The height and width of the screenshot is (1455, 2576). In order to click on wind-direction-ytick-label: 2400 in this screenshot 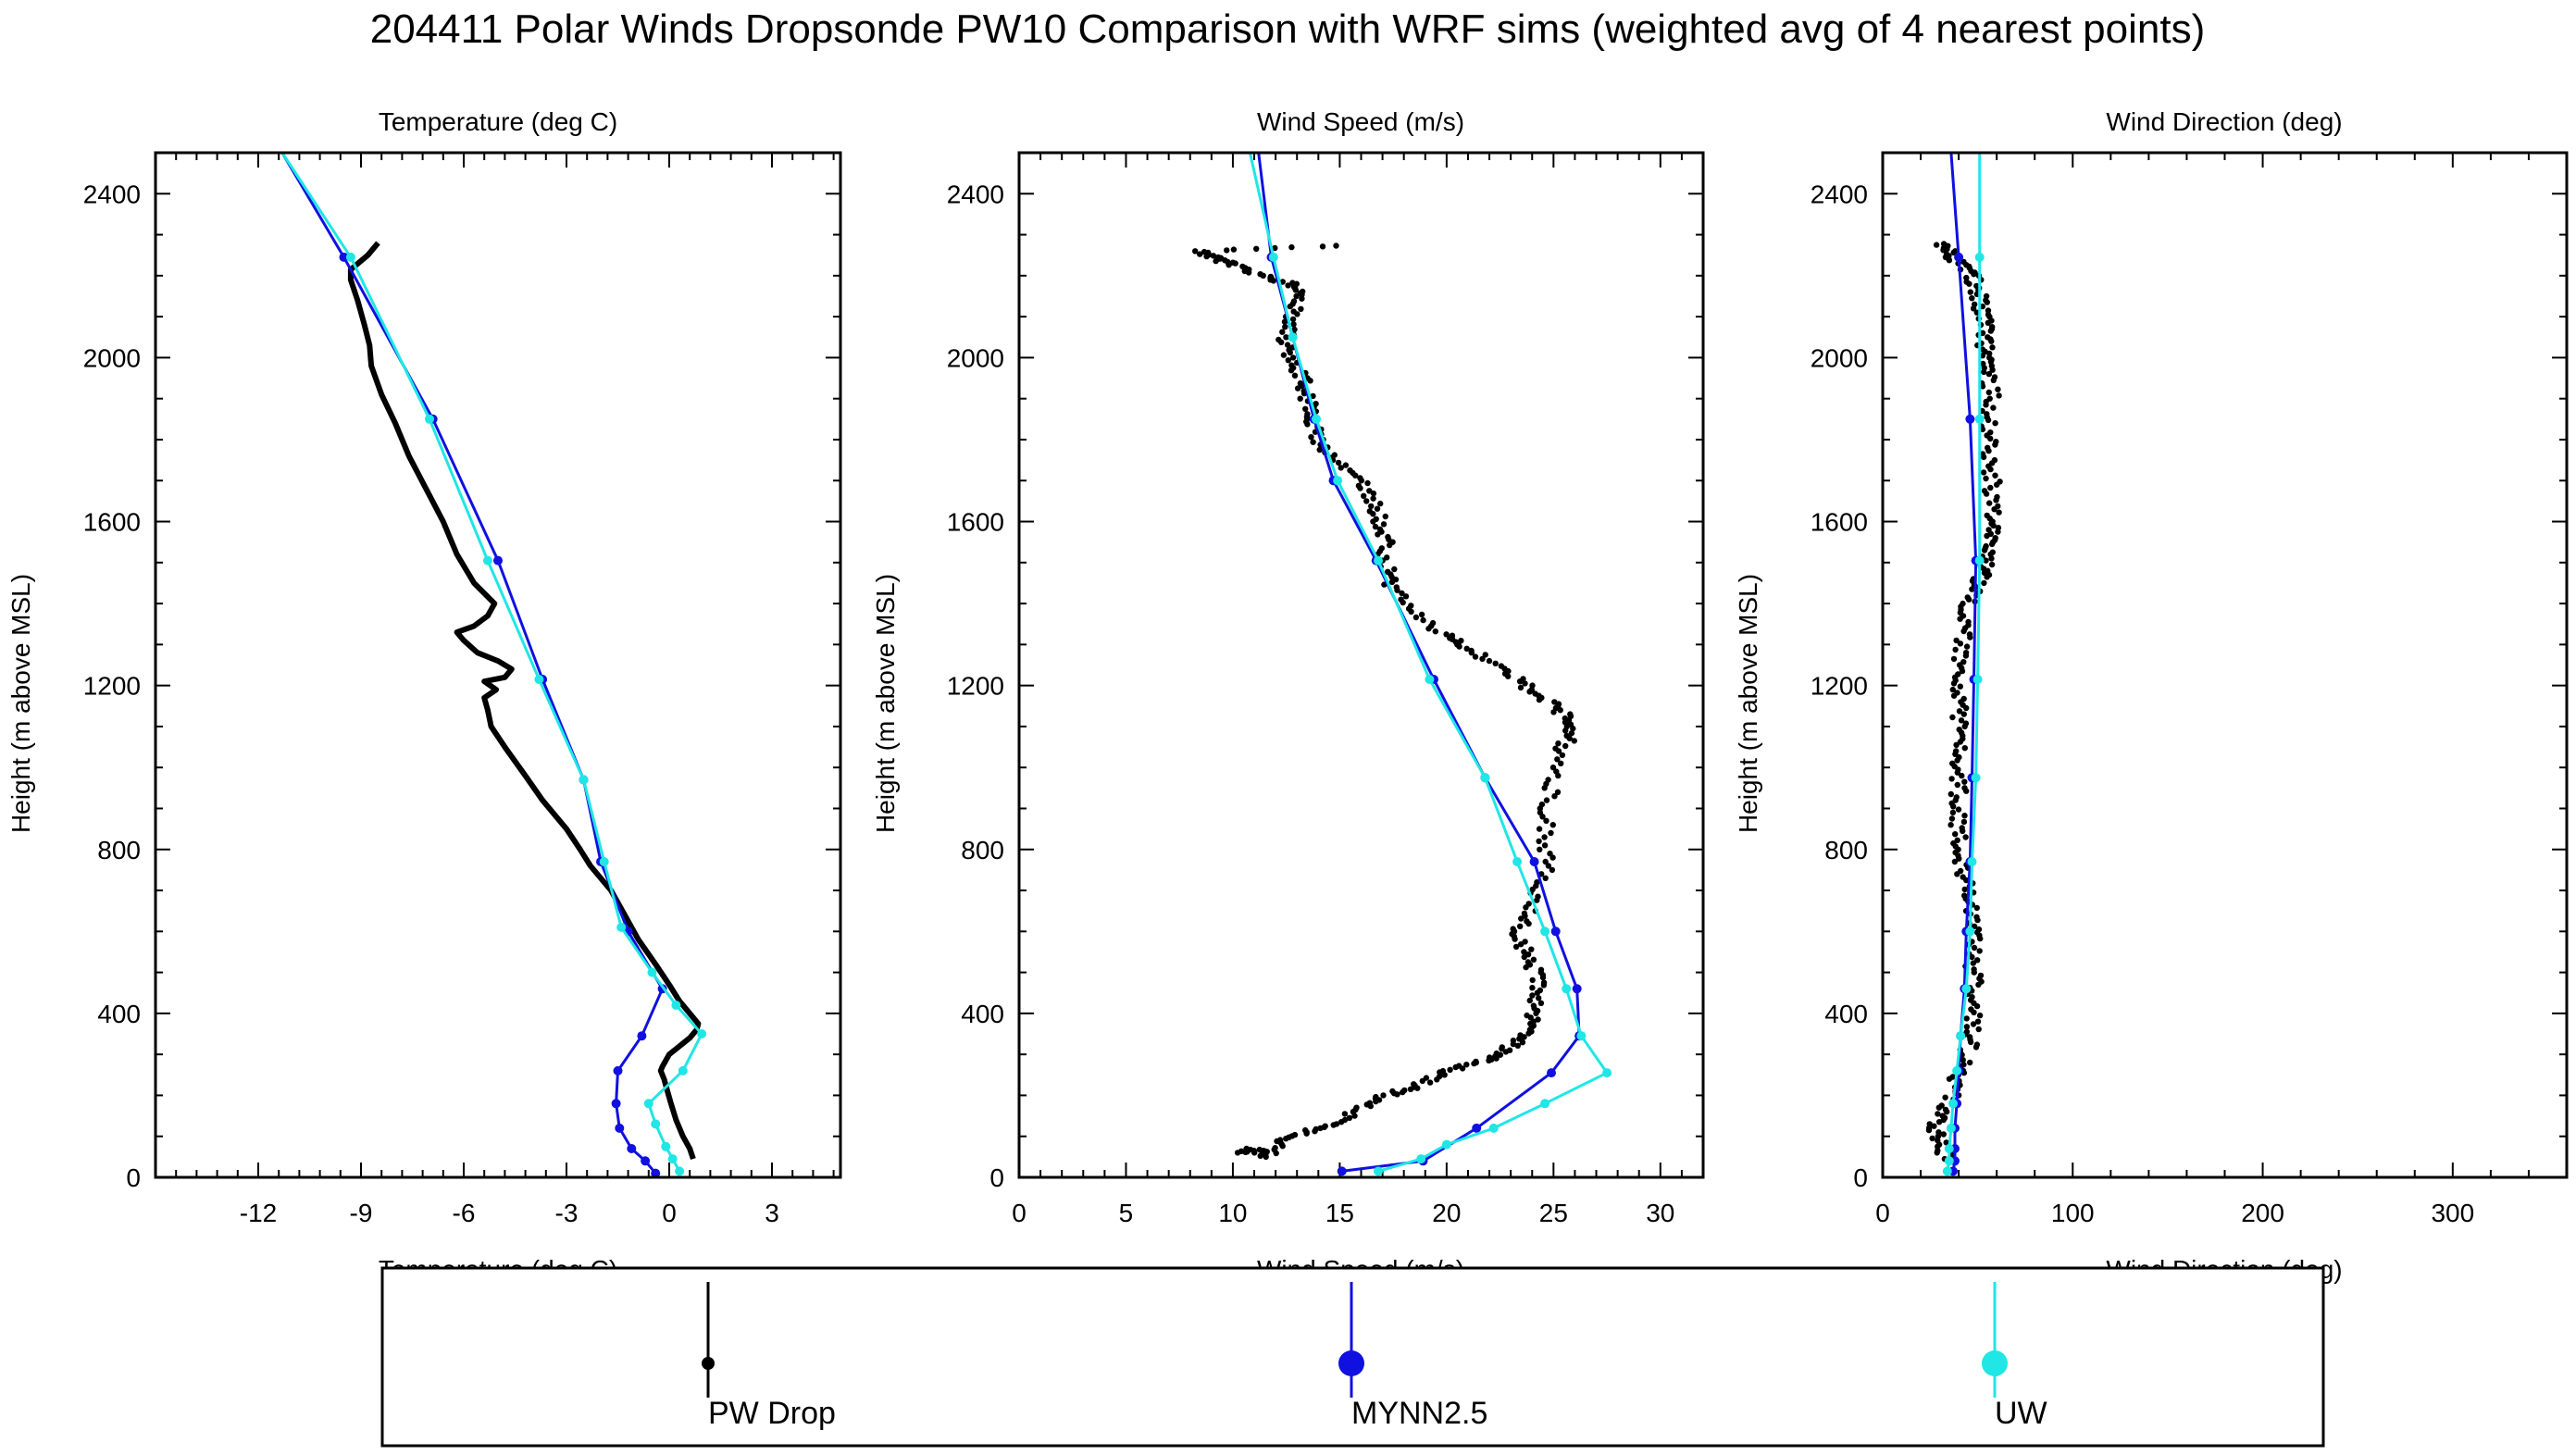, I will do `click(1839, 194)`.